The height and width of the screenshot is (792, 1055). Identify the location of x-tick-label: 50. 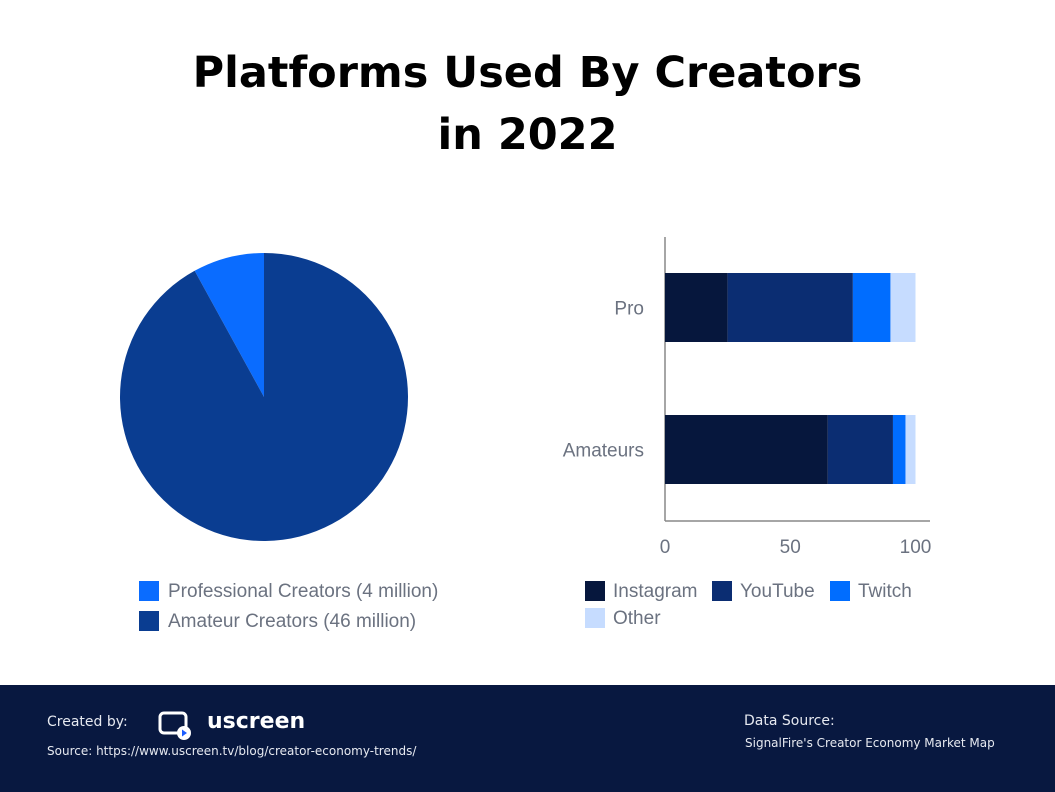
(790, 547).